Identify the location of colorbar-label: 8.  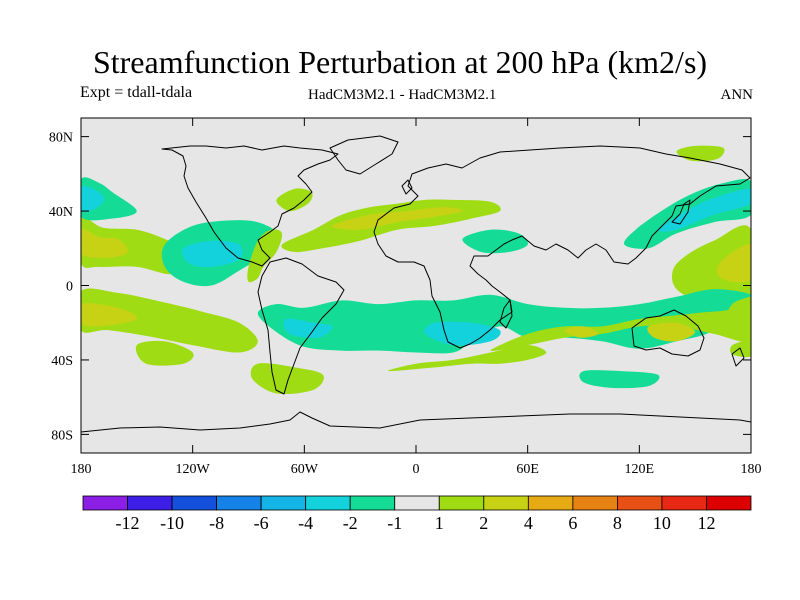
(617, 523).